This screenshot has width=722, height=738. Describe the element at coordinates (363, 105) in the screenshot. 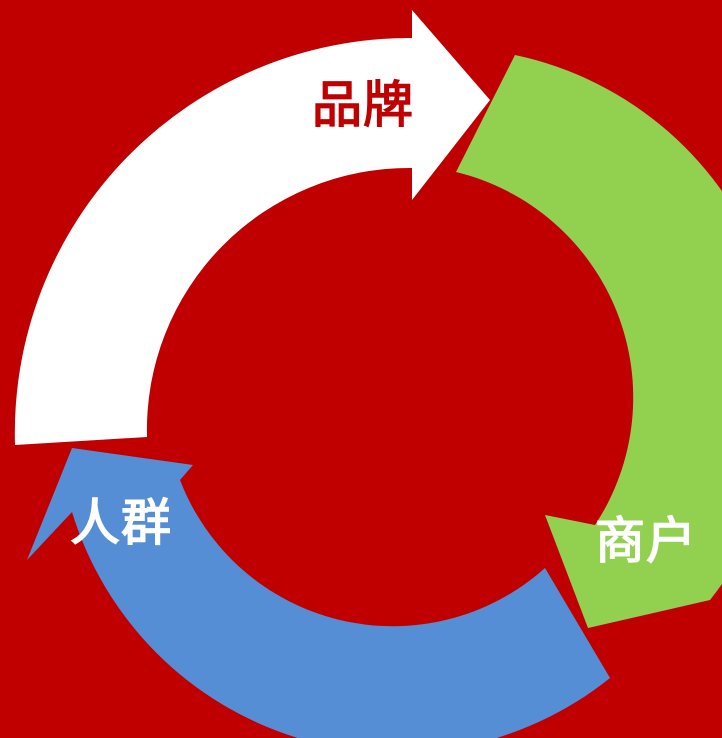

I see `brand-label: 品牌` at that location.